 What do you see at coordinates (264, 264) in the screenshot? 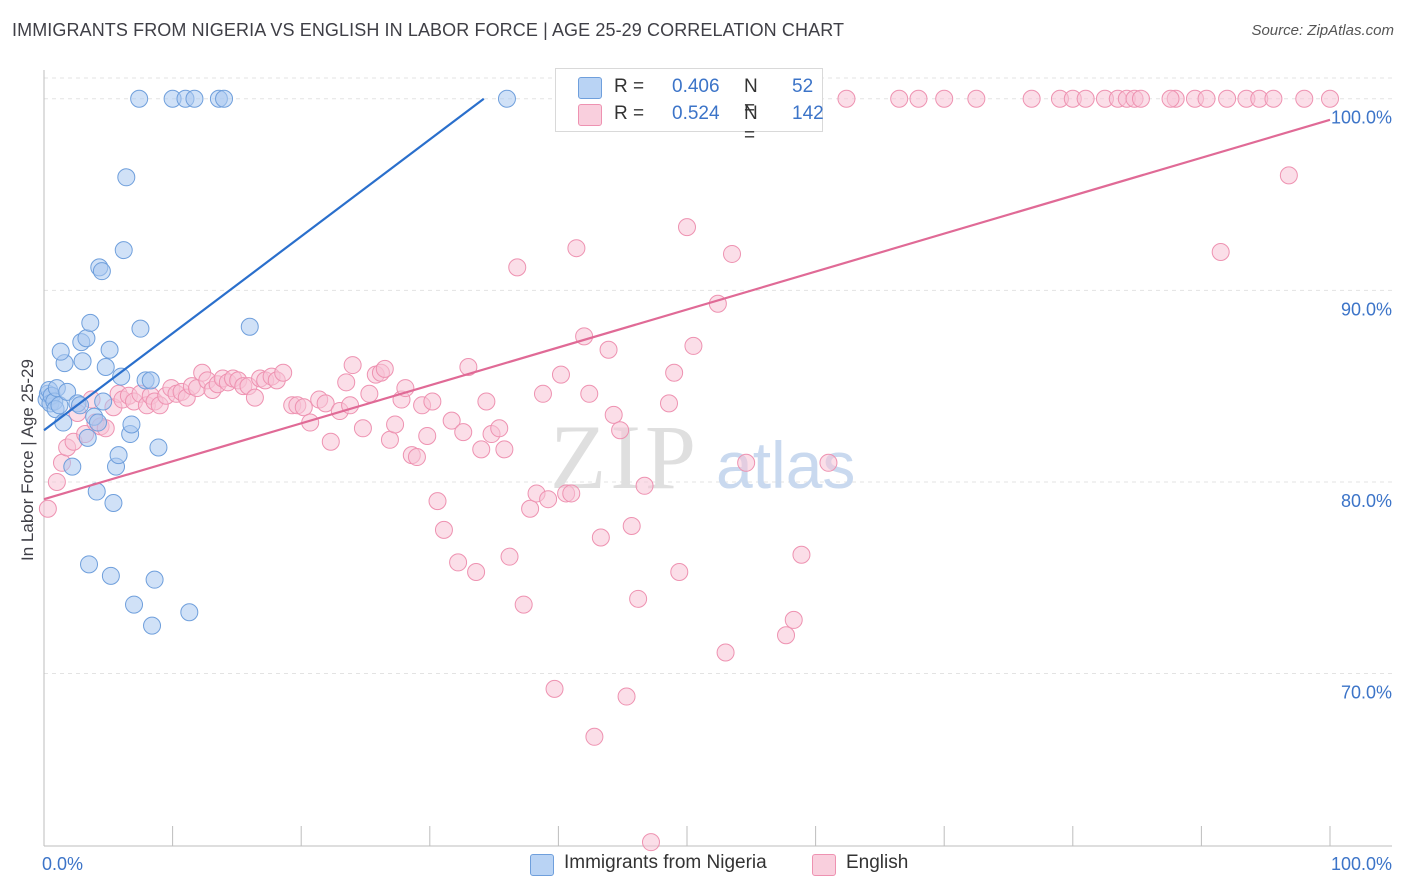
I see `nigeria-trend-line` at bounding box center [264, 264].